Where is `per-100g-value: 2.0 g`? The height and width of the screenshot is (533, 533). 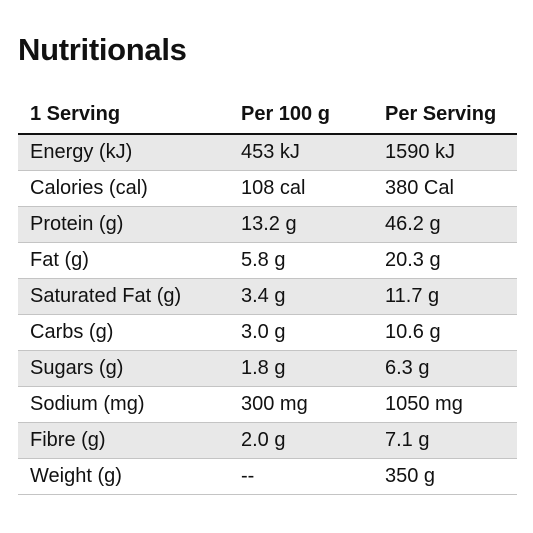
per-100g-value: 2.0 g is located at coordinates (263, 440).